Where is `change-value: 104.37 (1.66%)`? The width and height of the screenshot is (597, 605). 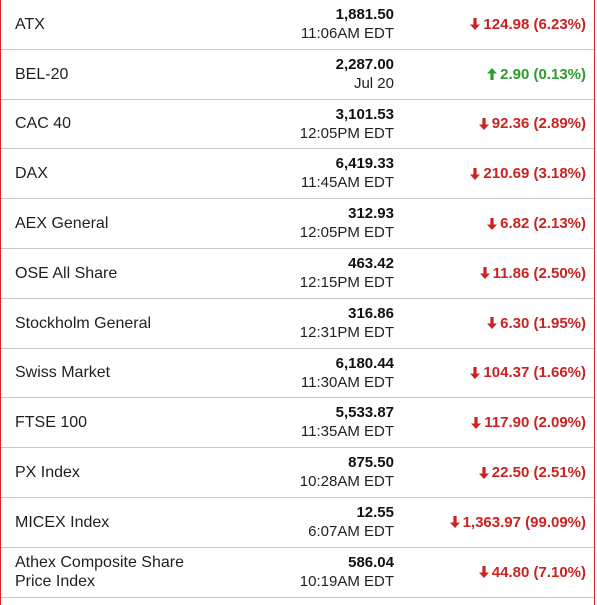 change-value: 104.37 (1.66%) is located at coordinates (534, 373).